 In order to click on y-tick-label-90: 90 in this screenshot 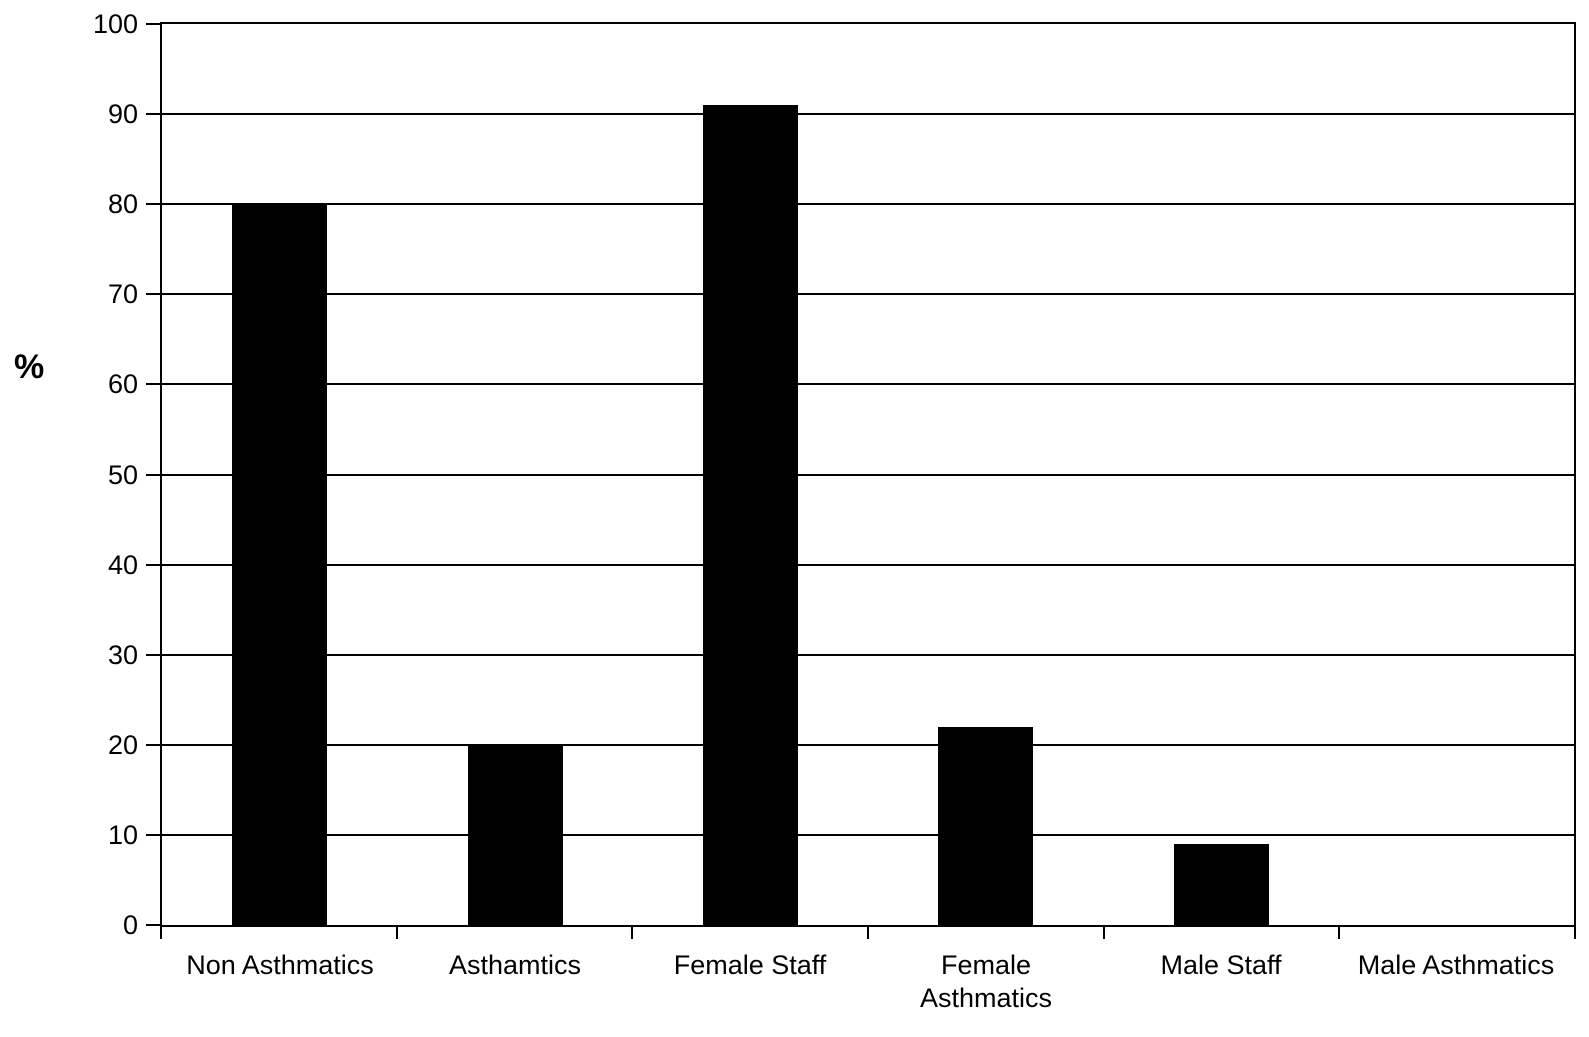, I will do `click(122, 114)`.